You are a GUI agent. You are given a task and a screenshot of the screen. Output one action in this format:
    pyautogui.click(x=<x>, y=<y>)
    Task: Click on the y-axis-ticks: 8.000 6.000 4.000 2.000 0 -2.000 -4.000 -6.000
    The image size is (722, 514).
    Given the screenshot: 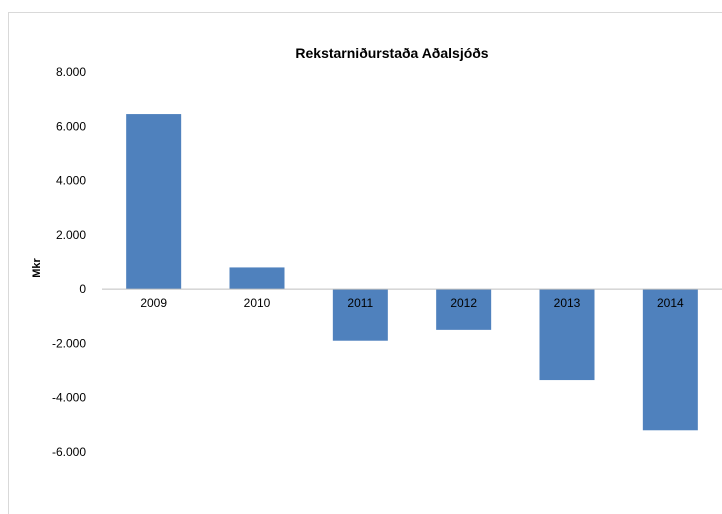 What is the action you would take?
    pyautogui.click(x=69, y=262)
    